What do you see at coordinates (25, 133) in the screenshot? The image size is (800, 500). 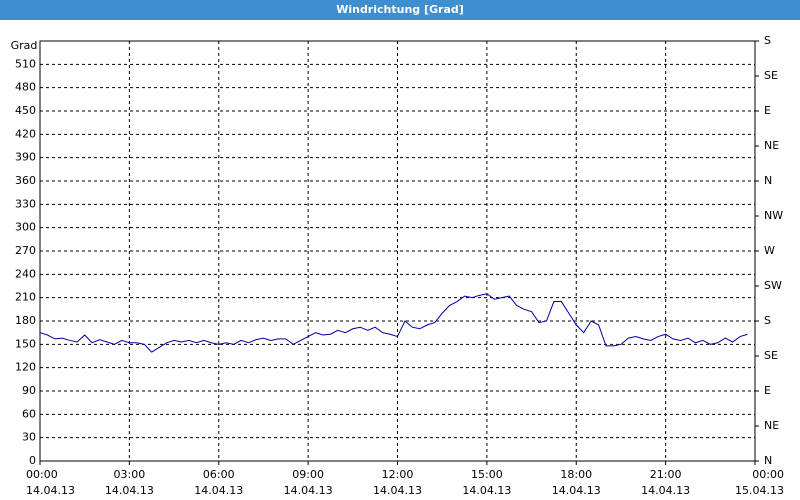 I see `y-tick-label: 420` at bounding box center [25, 133].